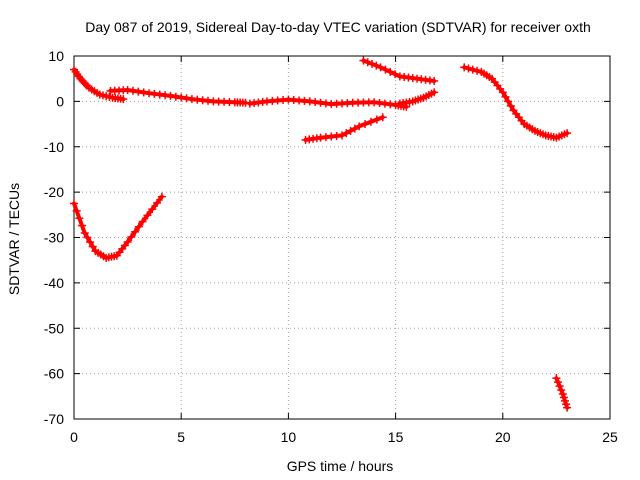 The height and width of the screenshot is (480, 640). I want to click on x-tick-label: 0, so click(74, 437).